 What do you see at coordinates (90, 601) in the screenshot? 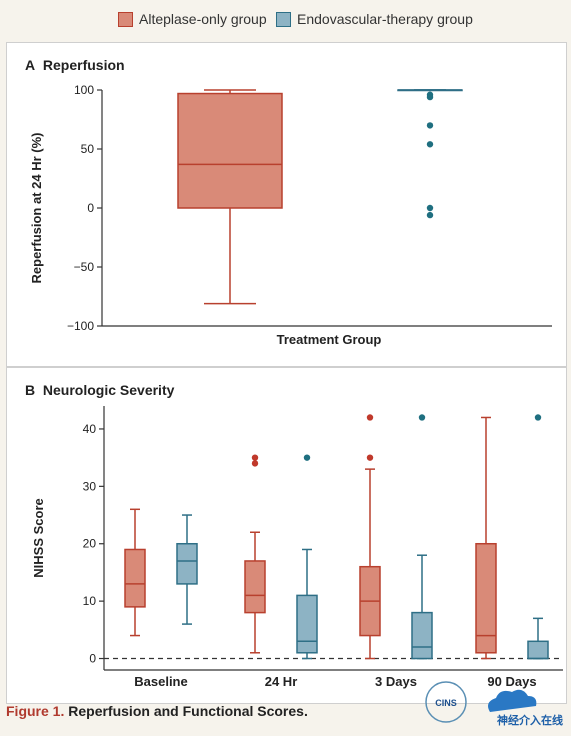
I see `b-y-tick-label-1: 10` at bounding box center [90, 601].